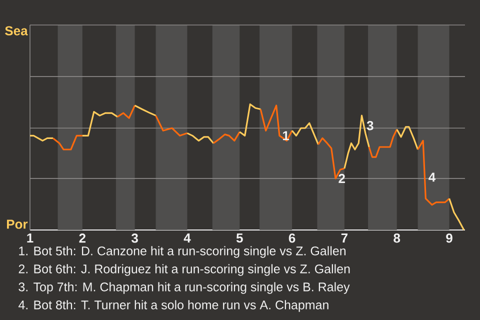  I want to click on x-tick-label: 6, so click(292, 238).